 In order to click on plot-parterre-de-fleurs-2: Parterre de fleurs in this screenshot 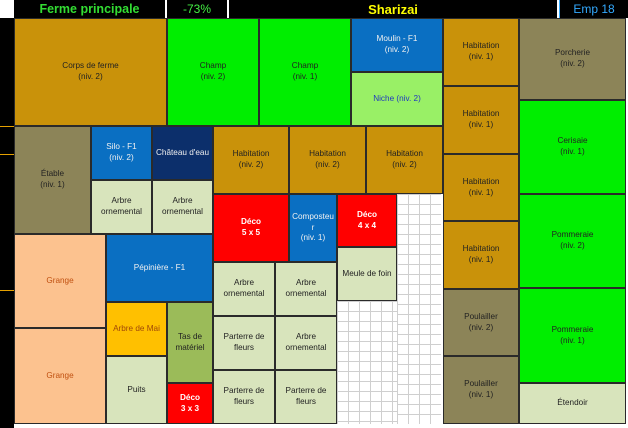, I will do `click(244, 397)`.